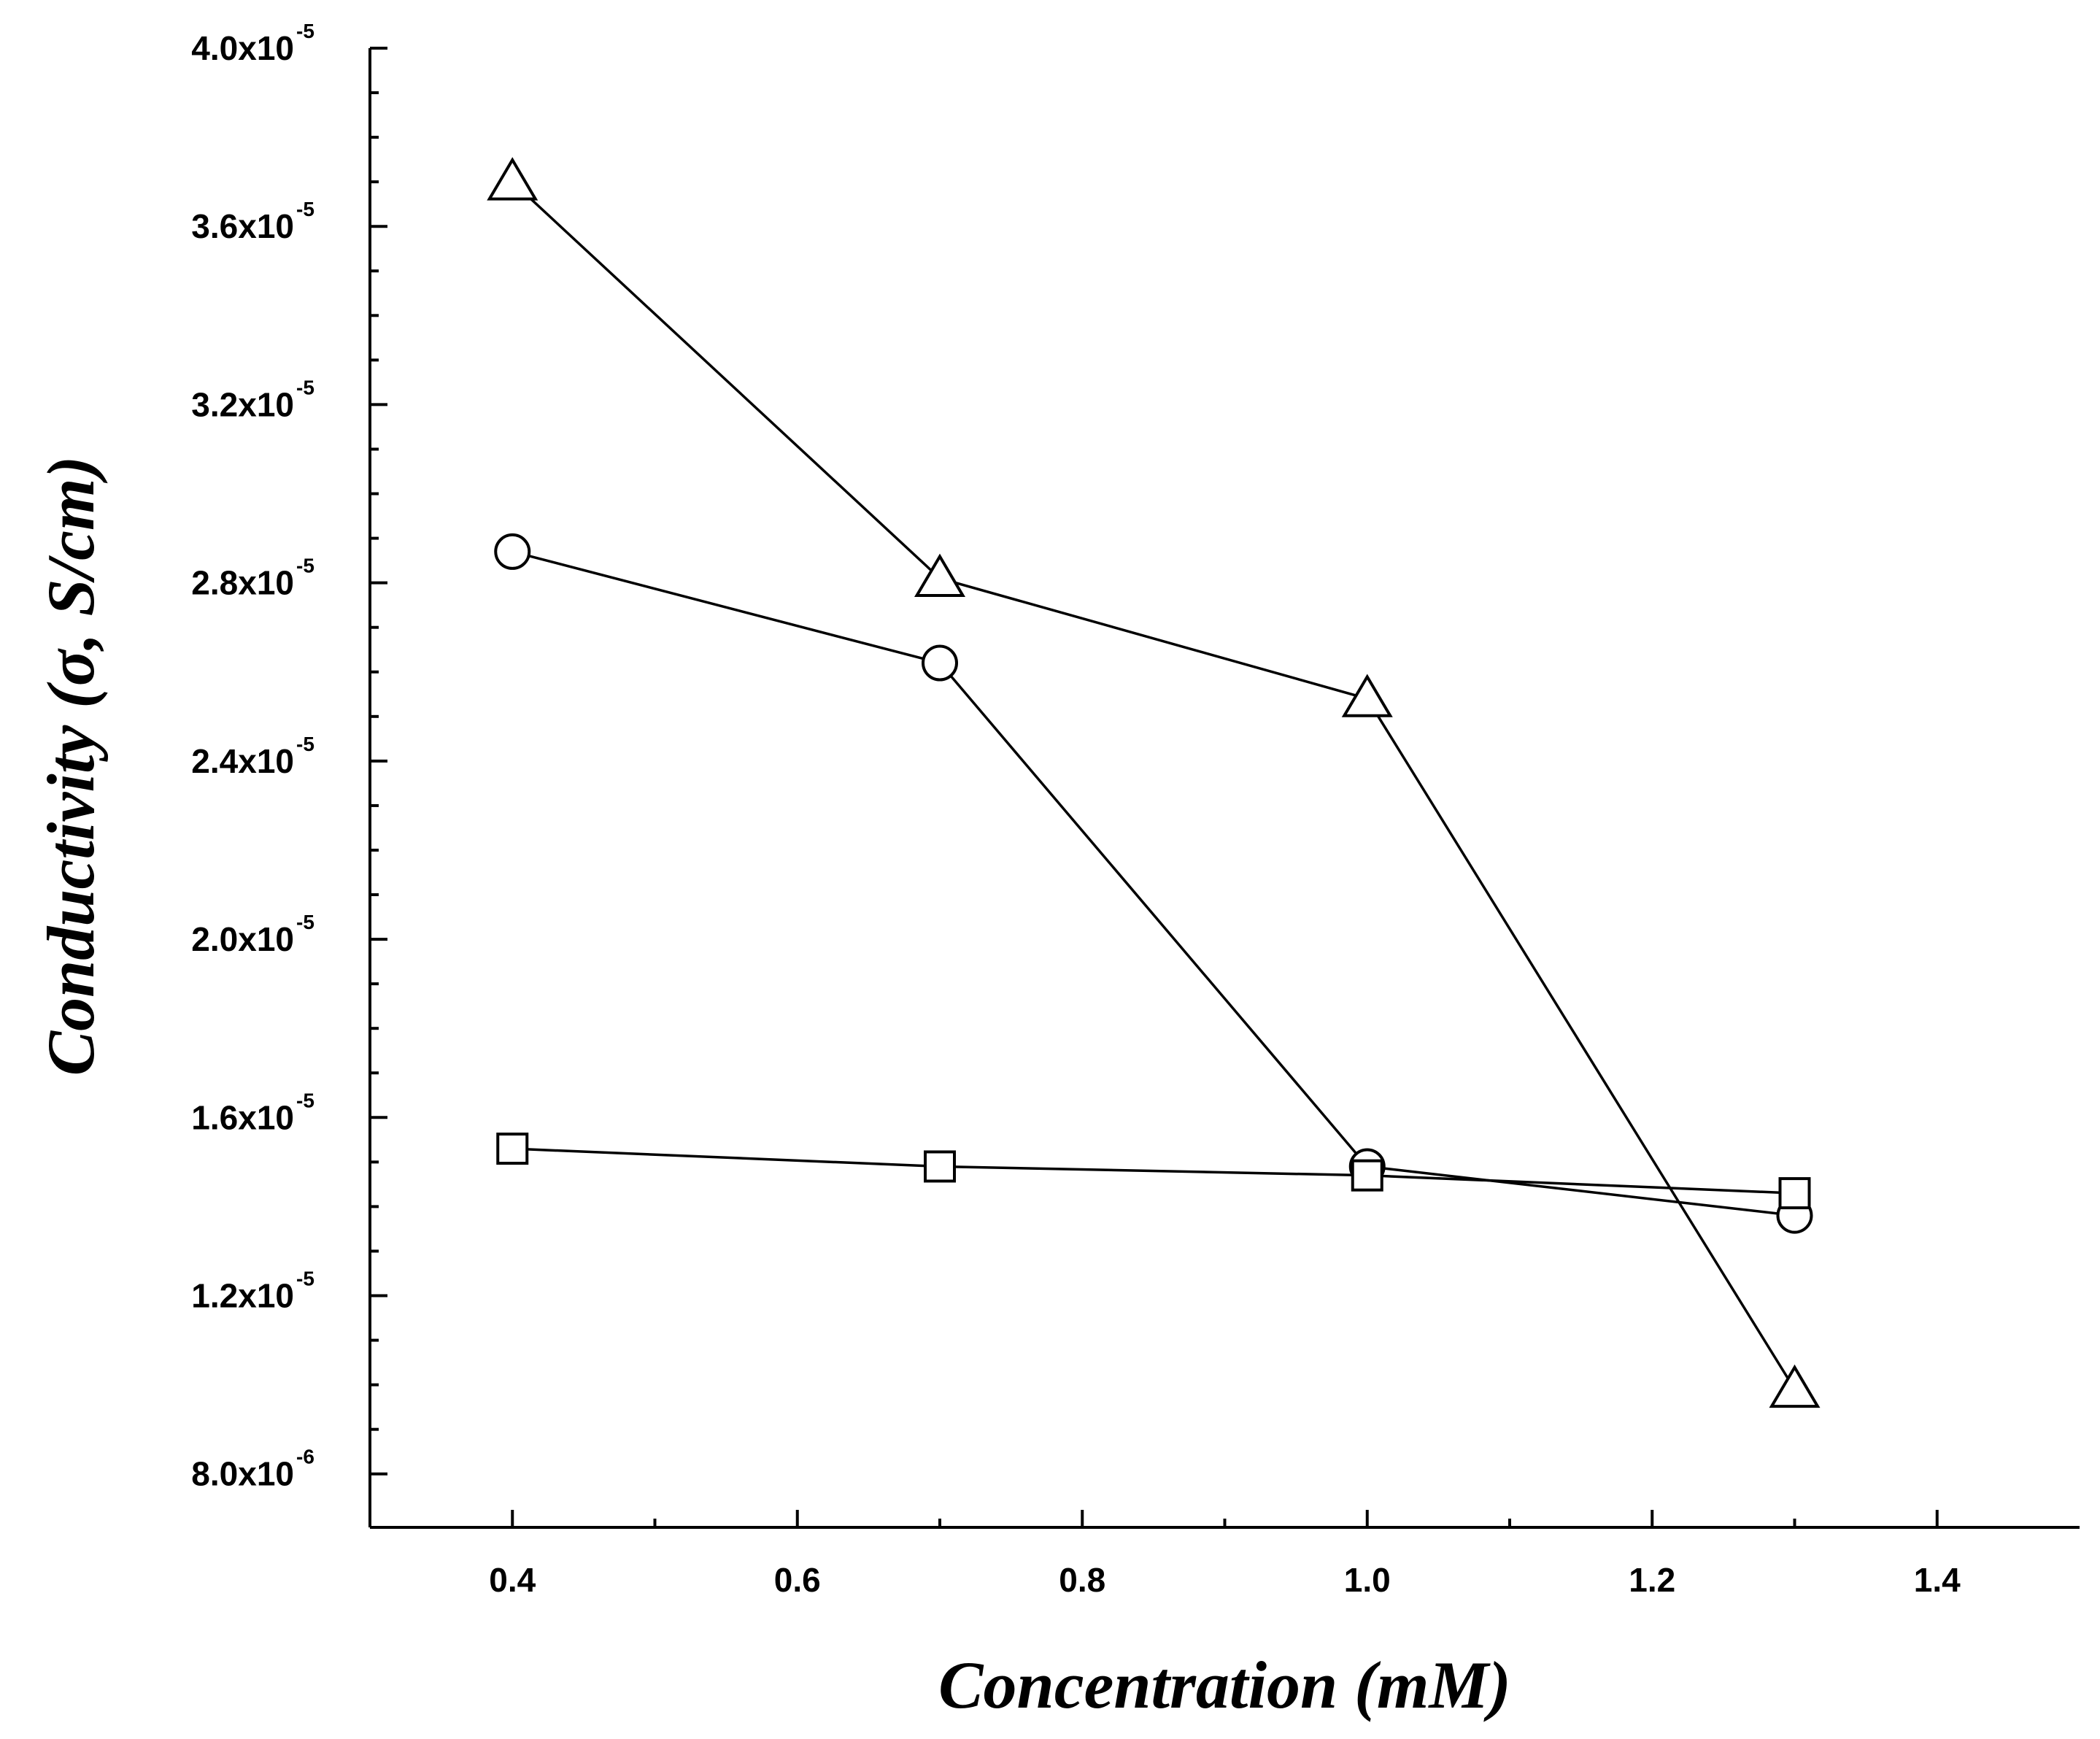 Image resolution: width=2100 pixels, height=1739 pixels. Describe the element at coordinates (242, 939) in the screenshot. I see `y-tick-label: 2.0x10` at that location.